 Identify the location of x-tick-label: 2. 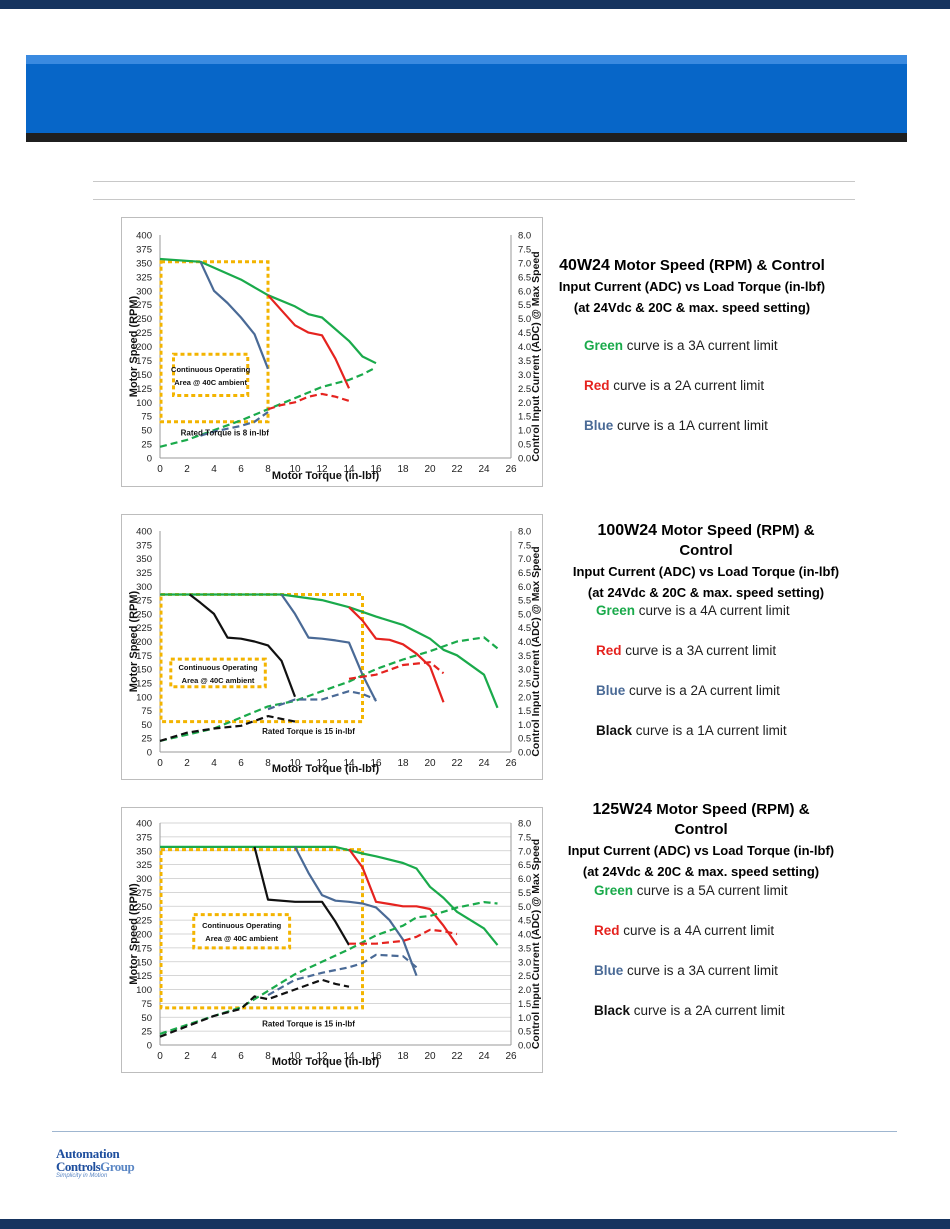
(187, 763).